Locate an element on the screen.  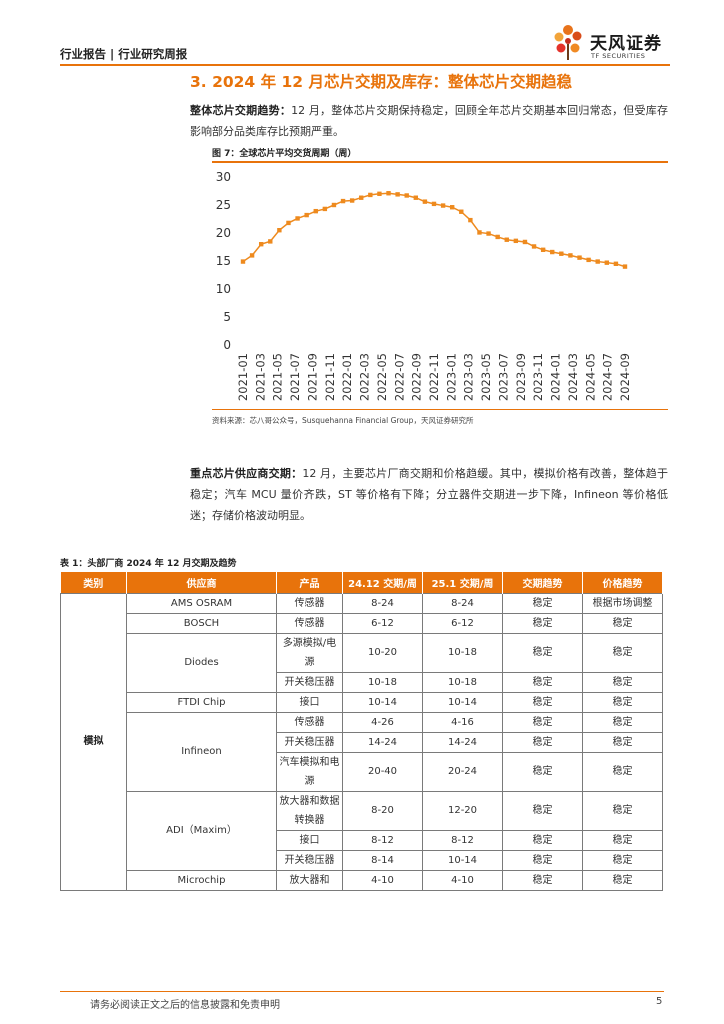
lt-2412-cell: 8-12 is located at coordinates (382, 840).